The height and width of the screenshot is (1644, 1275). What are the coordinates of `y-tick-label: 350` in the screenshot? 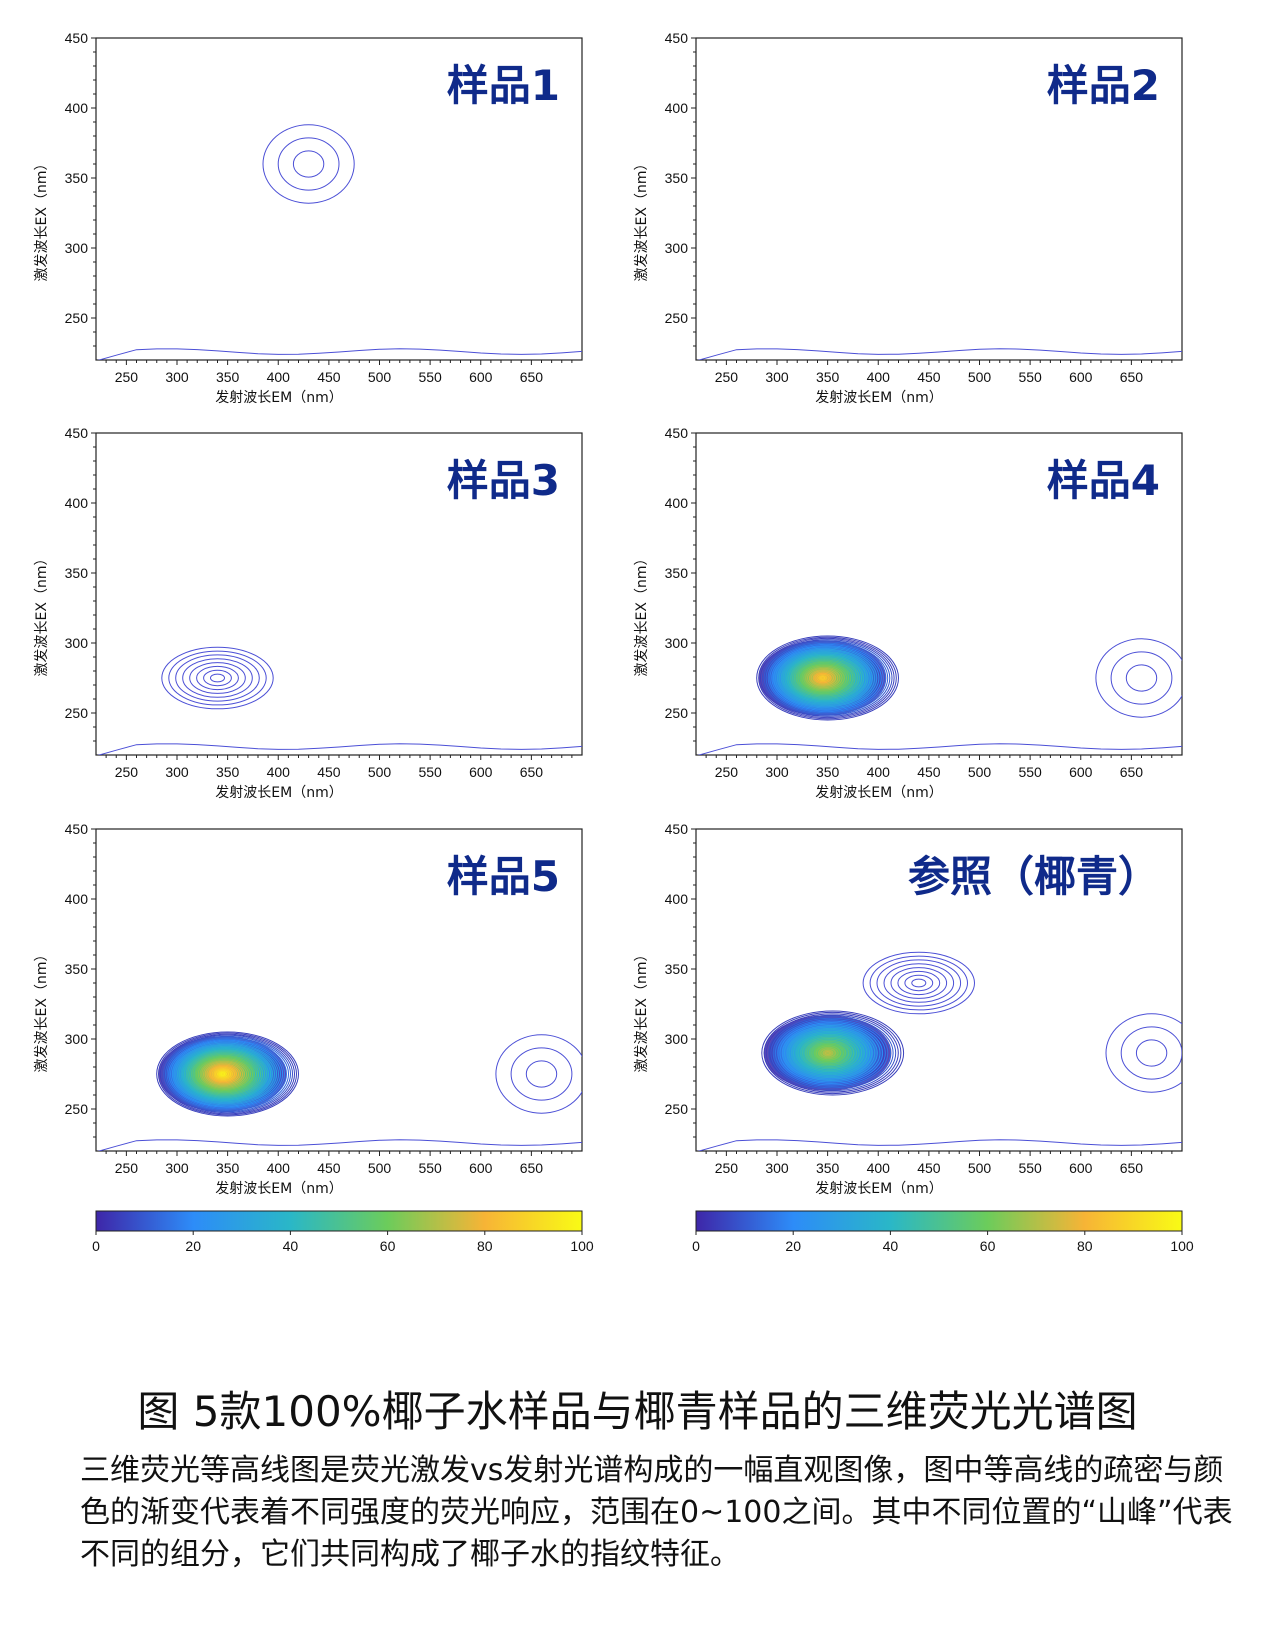 It's located at (677, 573).